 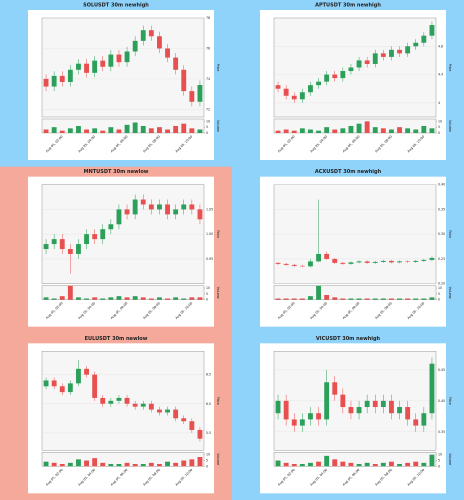 What do you see at coordinates (441, 234) in the screenshot?
I see `y-tick-label: 0.30` at bounding box center [441, 234].